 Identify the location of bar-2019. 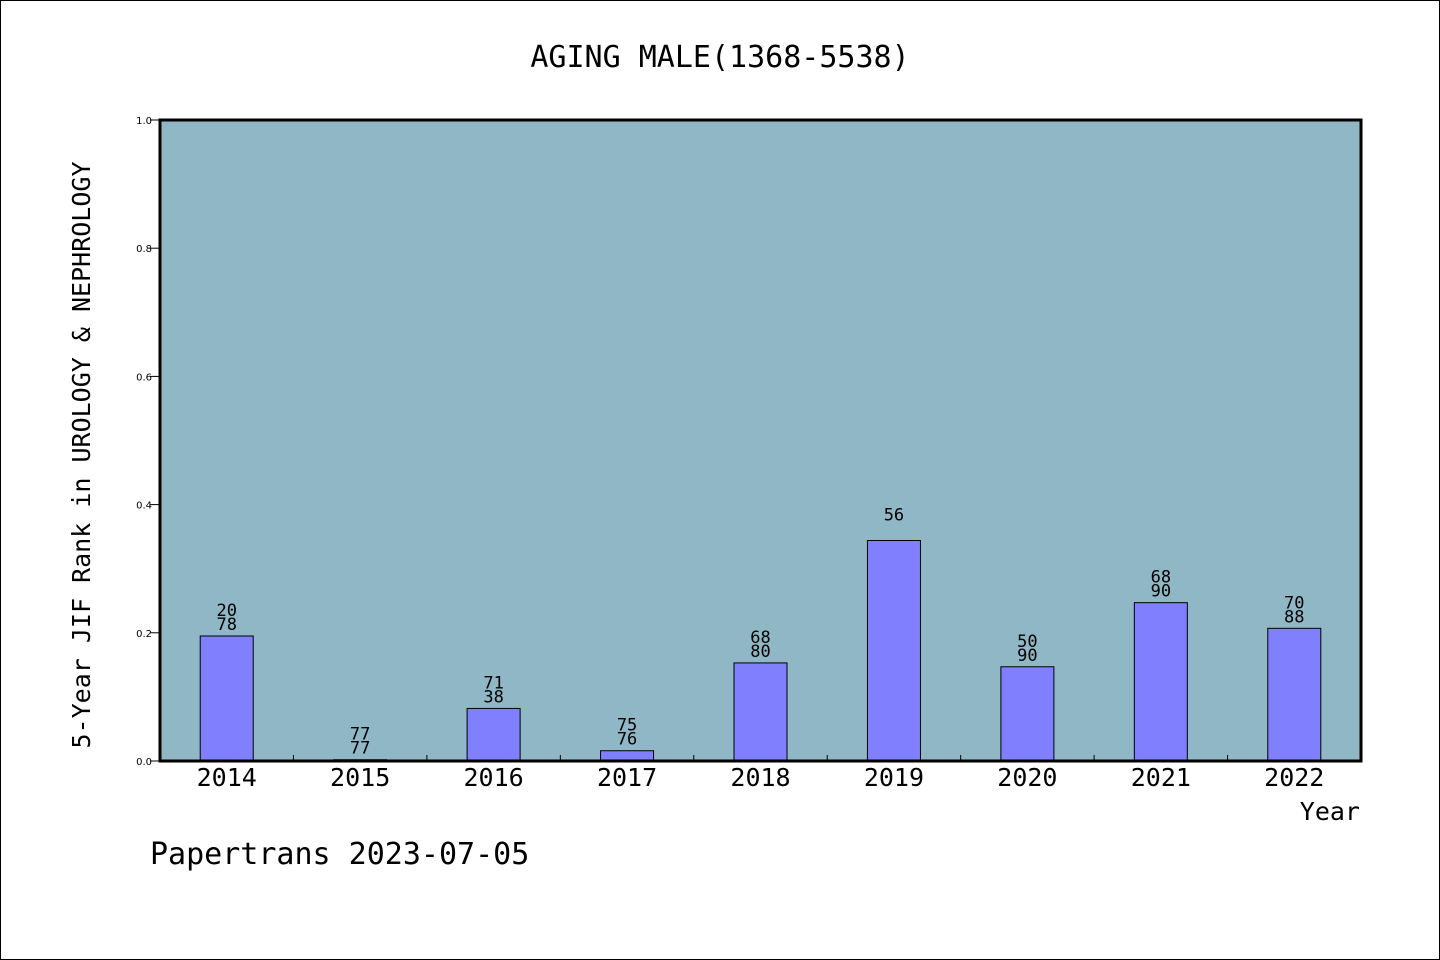
(893, 650).